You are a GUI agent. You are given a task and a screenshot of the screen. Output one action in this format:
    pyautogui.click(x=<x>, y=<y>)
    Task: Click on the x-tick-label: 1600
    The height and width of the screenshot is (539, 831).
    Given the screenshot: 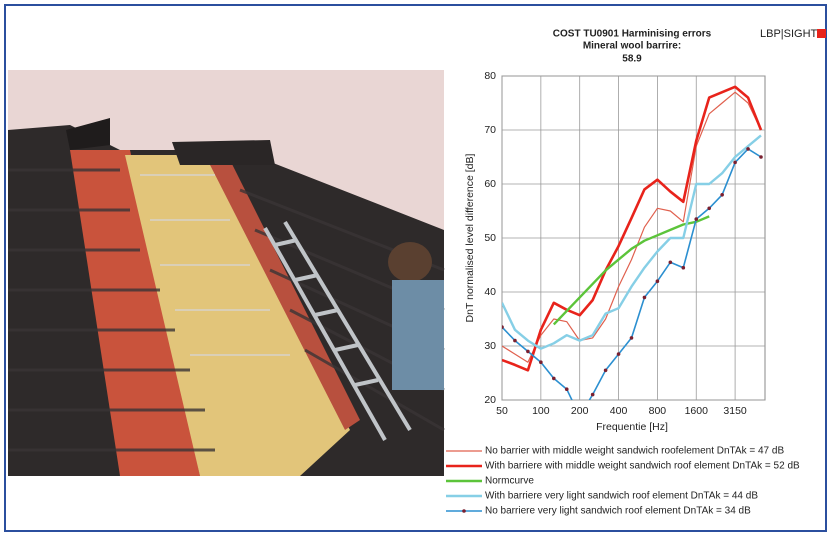 What is the action you would take?
    pyautogui.click(x=697, y=411)
    